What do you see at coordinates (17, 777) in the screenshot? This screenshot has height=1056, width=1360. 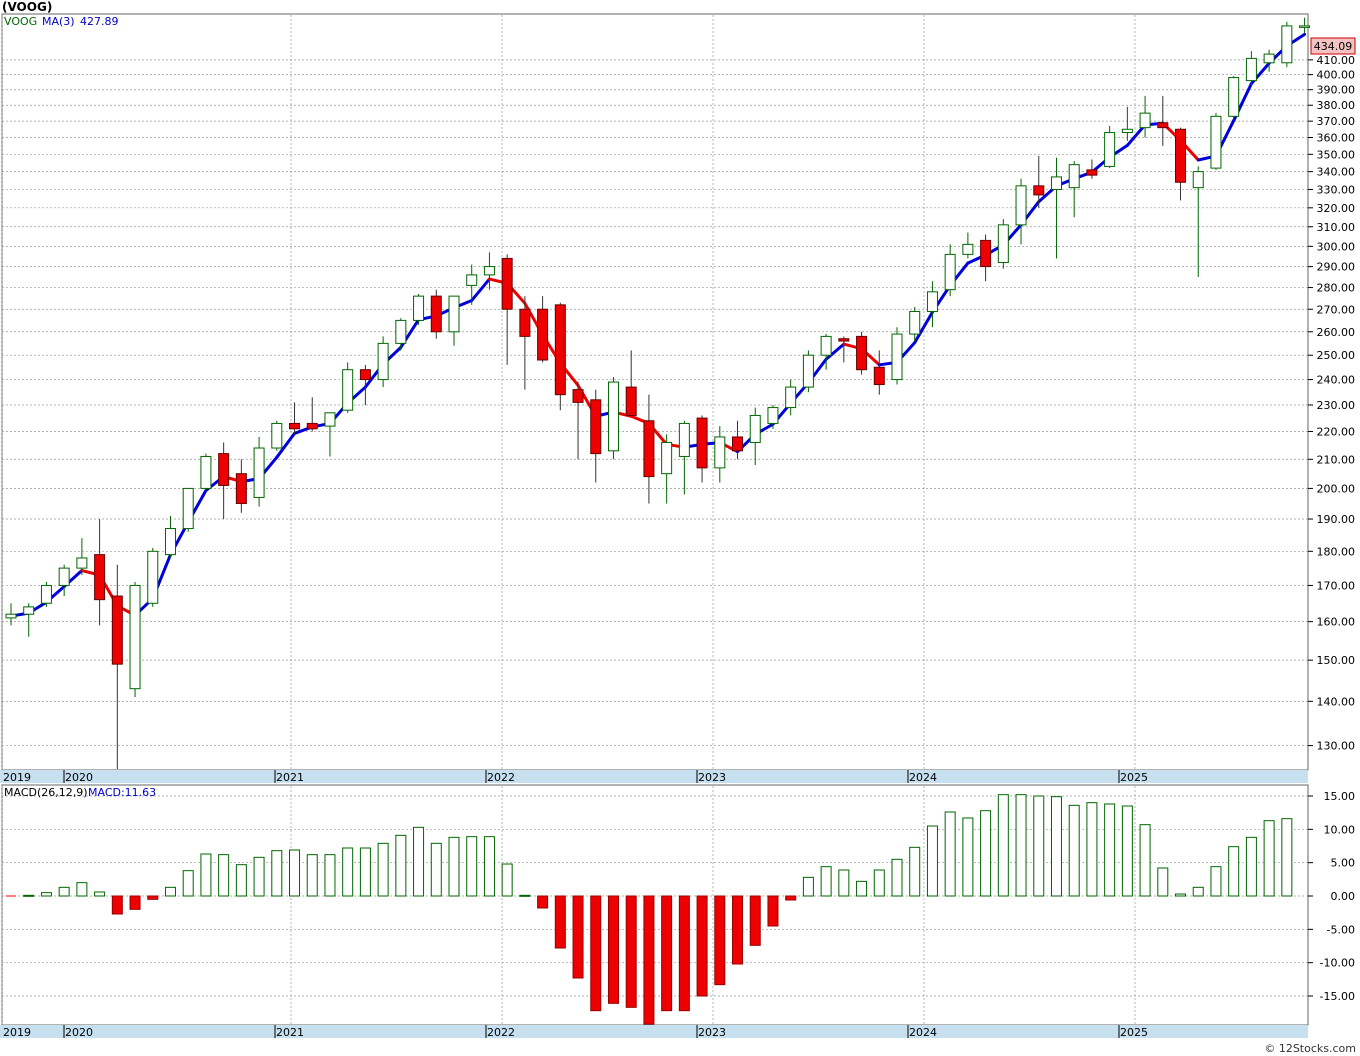 I see `year-label: 2019` at bounding box center [17, 777].